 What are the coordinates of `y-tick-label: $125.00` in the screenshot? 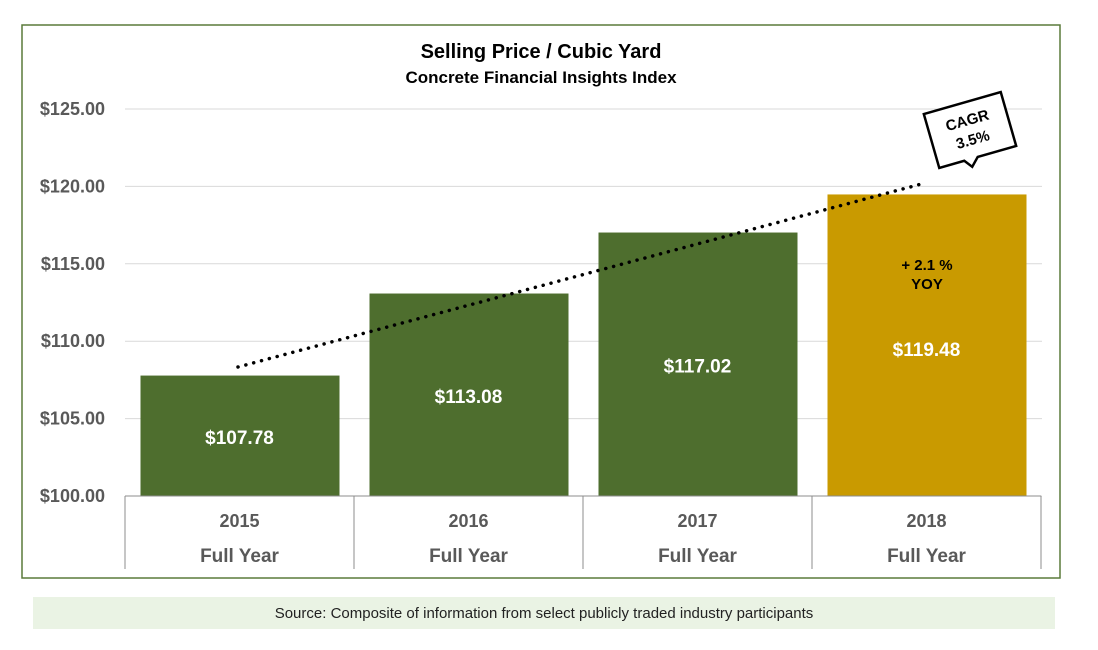 It's located at (72, 109).